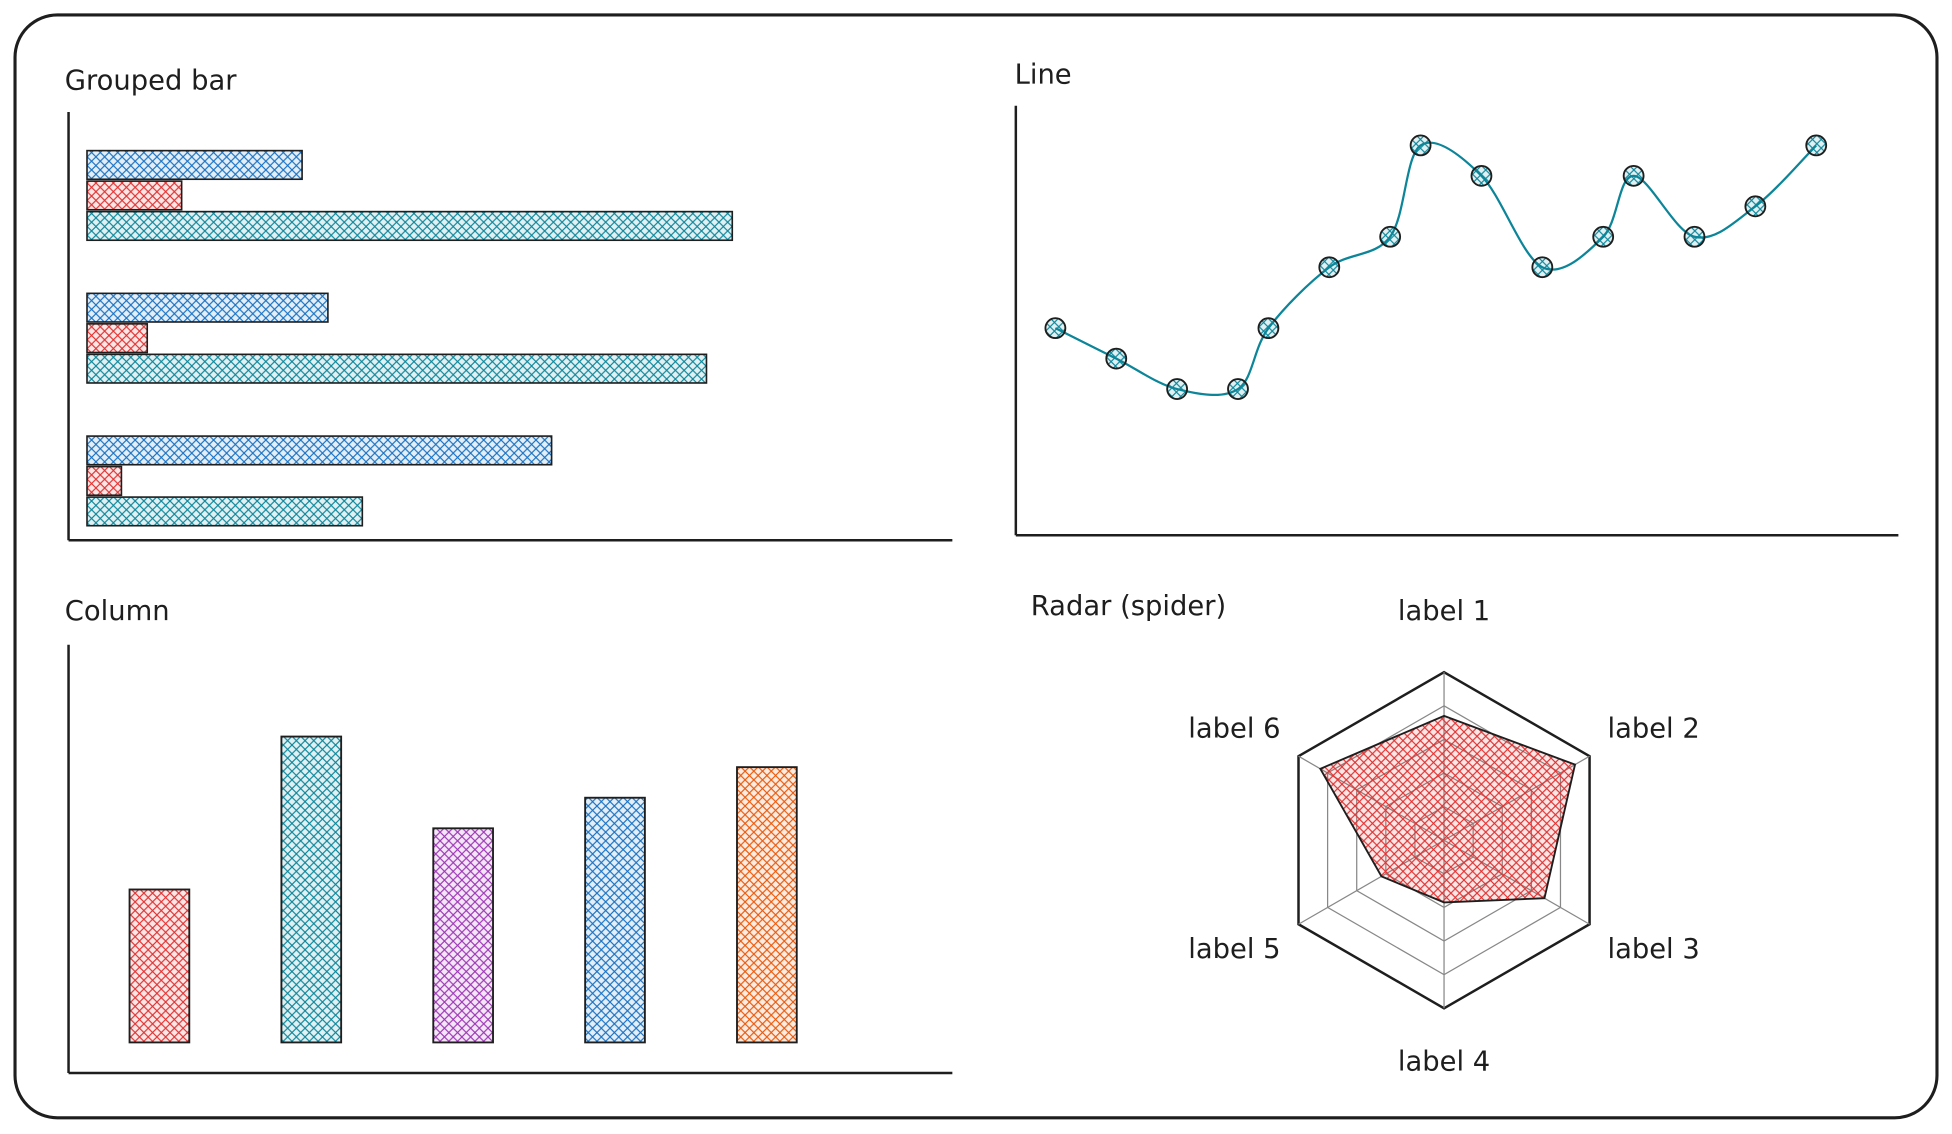  I want to click on radar-label: label 3, so click(1653, 949).